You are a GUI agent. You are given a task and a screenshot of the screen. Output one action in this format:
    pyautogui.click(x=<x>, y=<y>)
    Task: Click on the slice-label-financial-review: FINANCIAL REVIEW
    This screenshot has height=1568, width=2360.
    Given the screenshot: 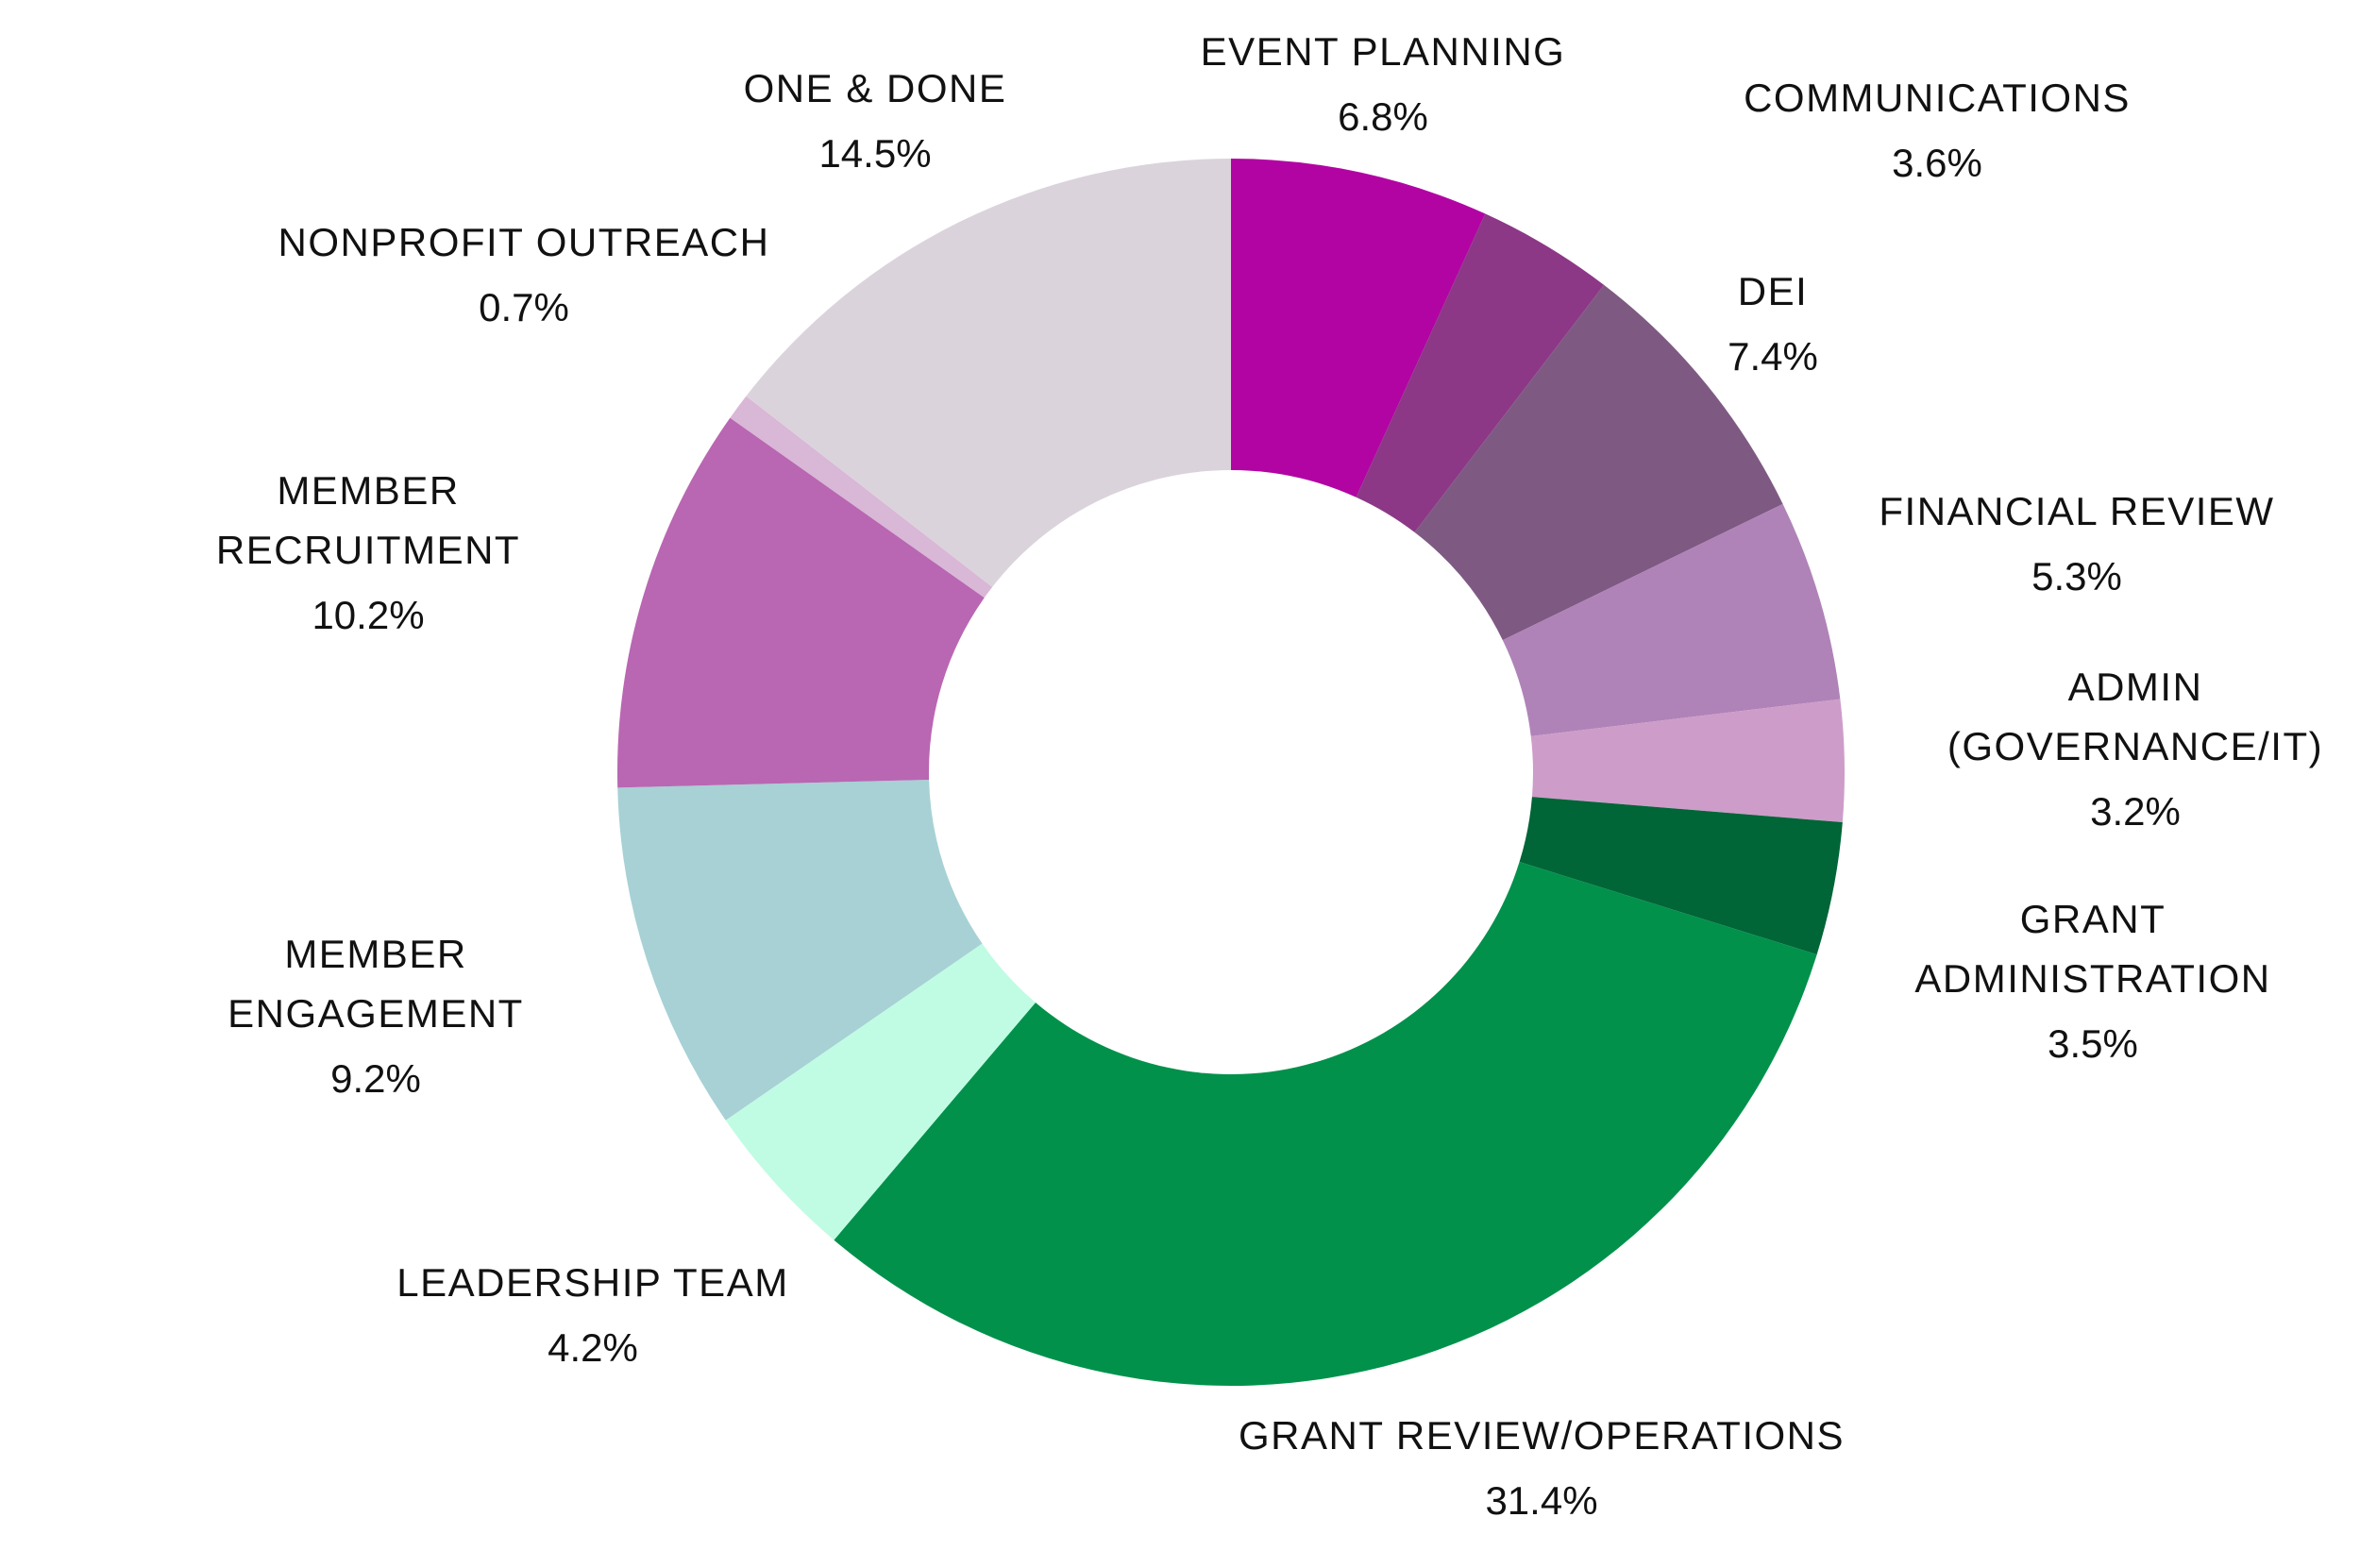 What is the action you would take?
    pyautogui.click(x=2076, y=511)
    